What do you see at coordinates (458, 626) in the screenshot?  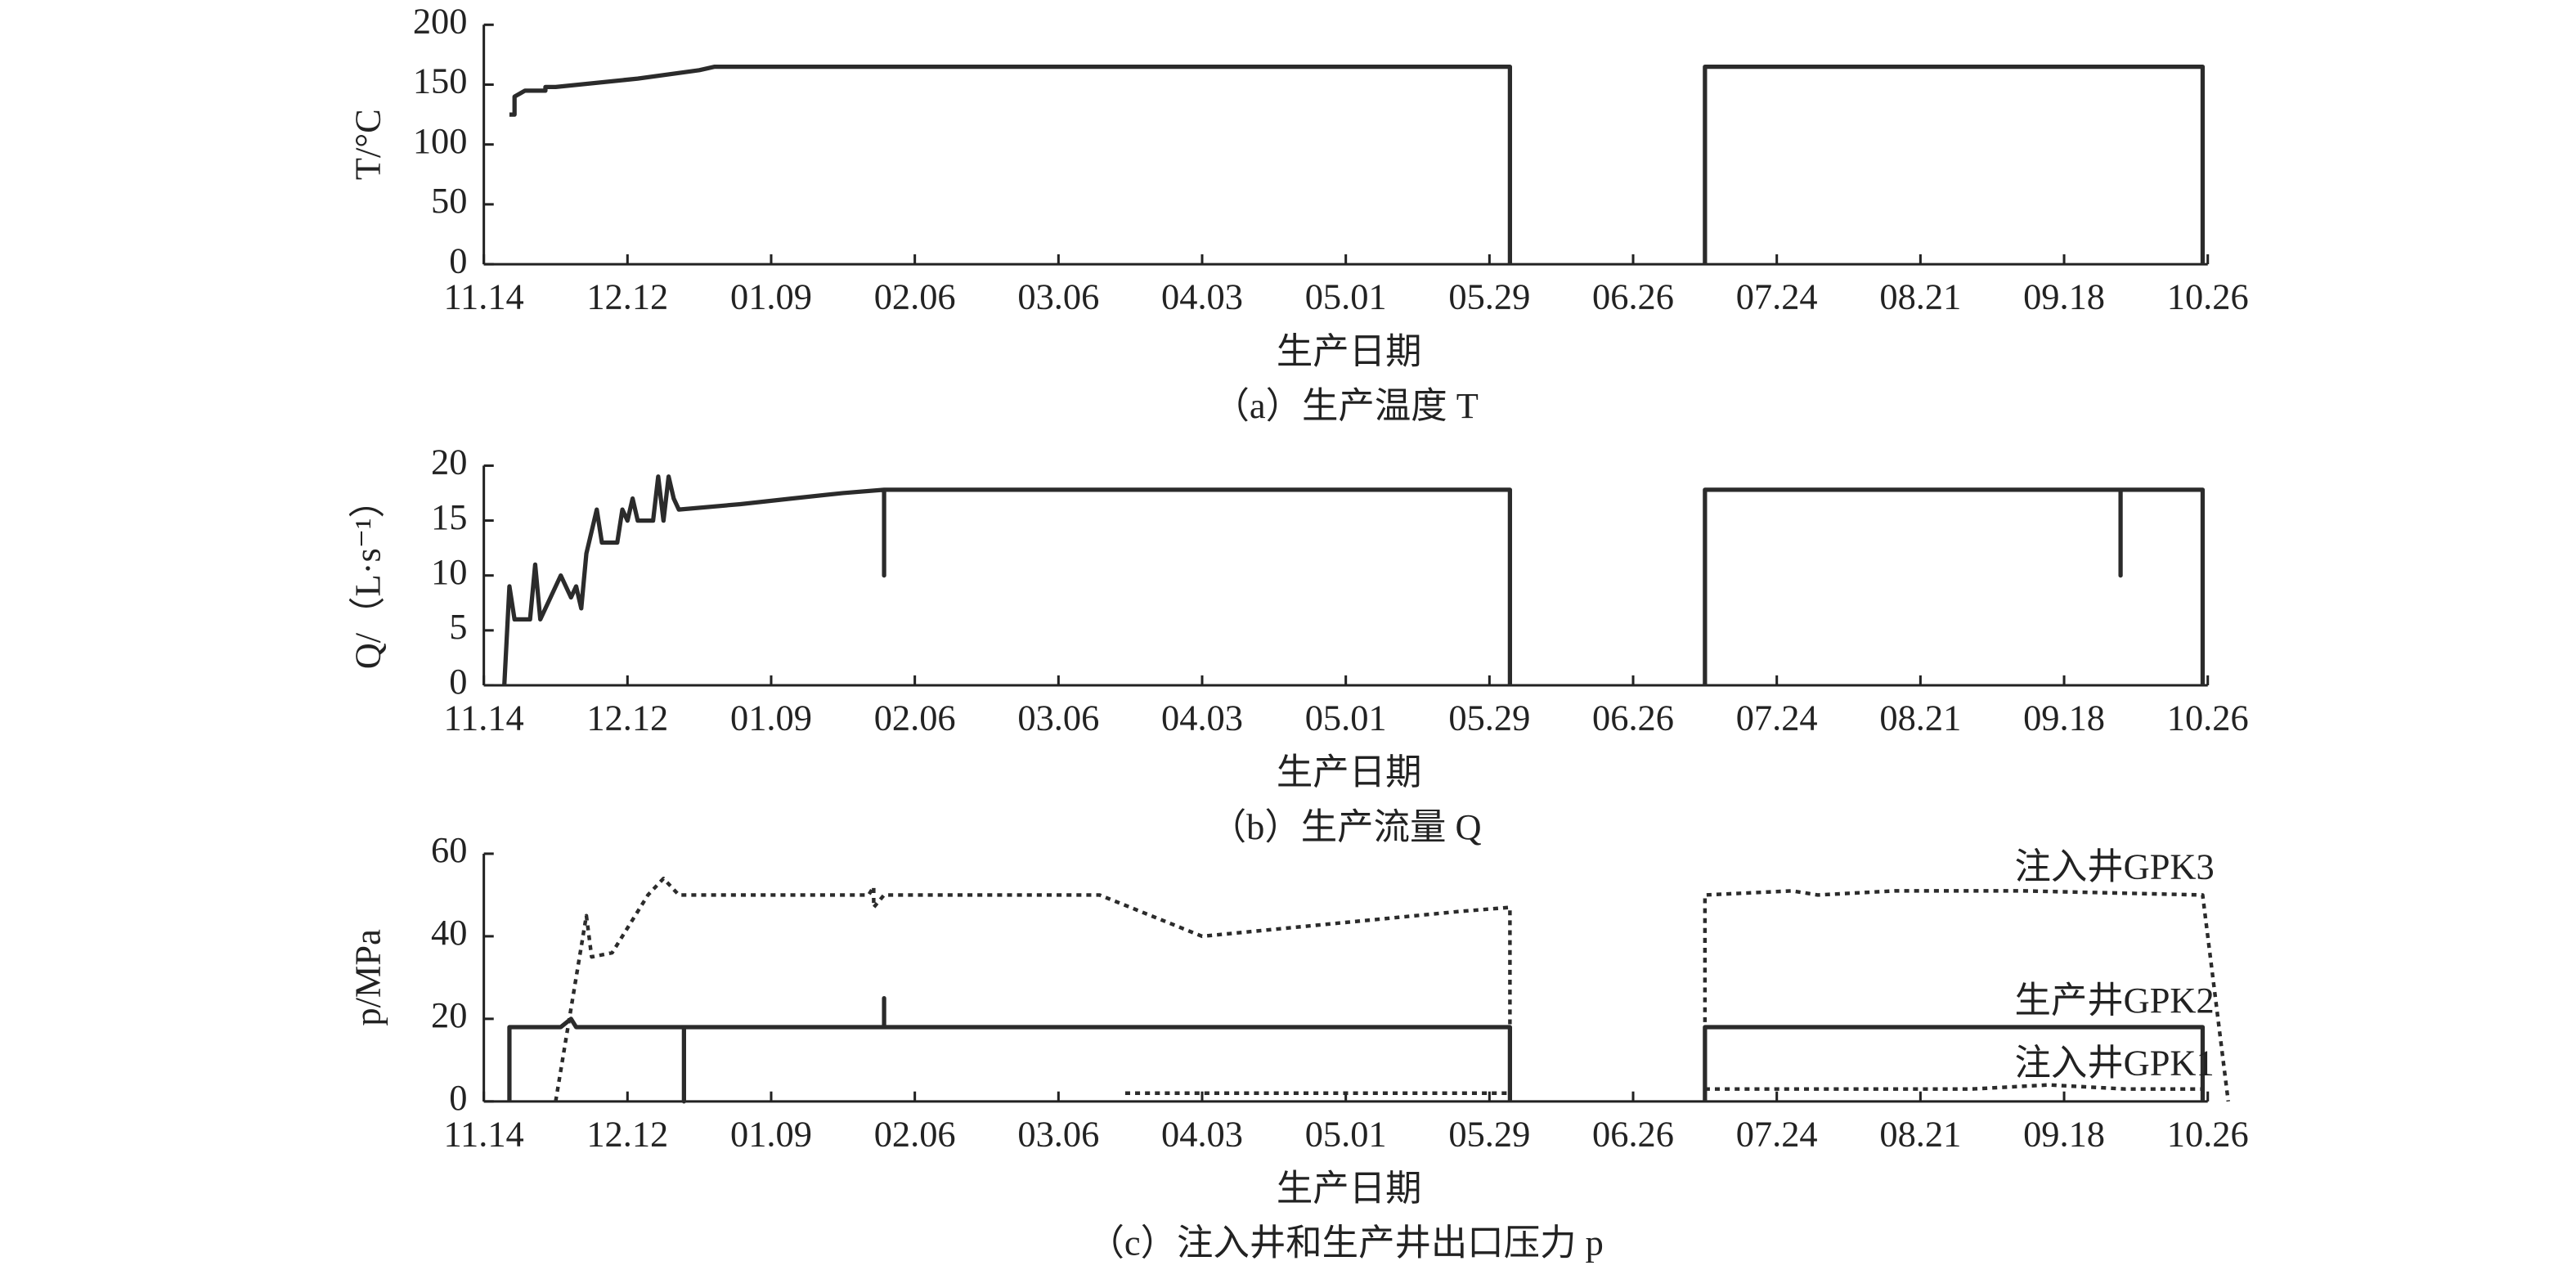 I see `y-tick-label: 5` at bounding box center [458, 626].